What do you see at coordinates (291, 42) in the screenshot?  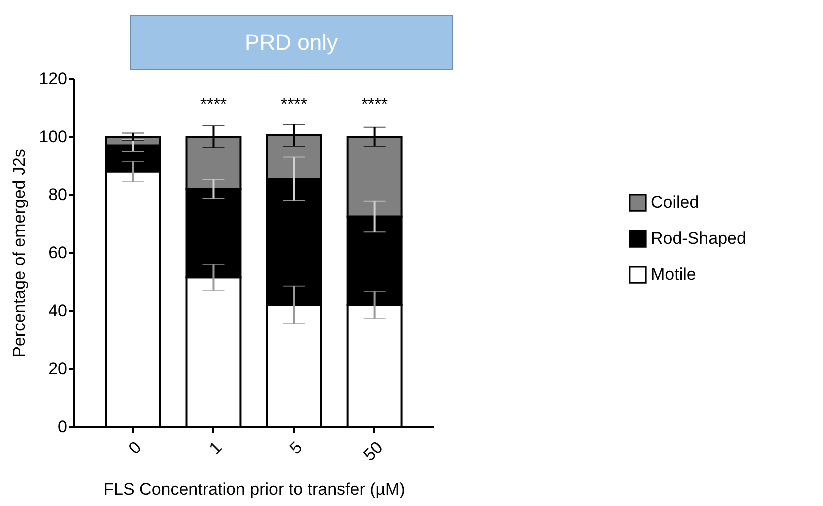 I see `chart-title: PRD only` at bounding box center [291, 42].